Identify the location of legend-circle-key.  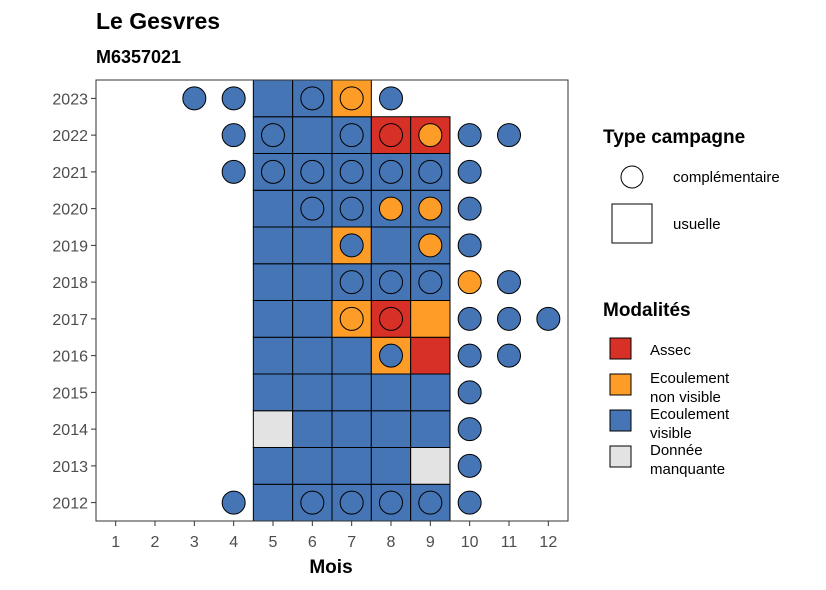
(632, 177).